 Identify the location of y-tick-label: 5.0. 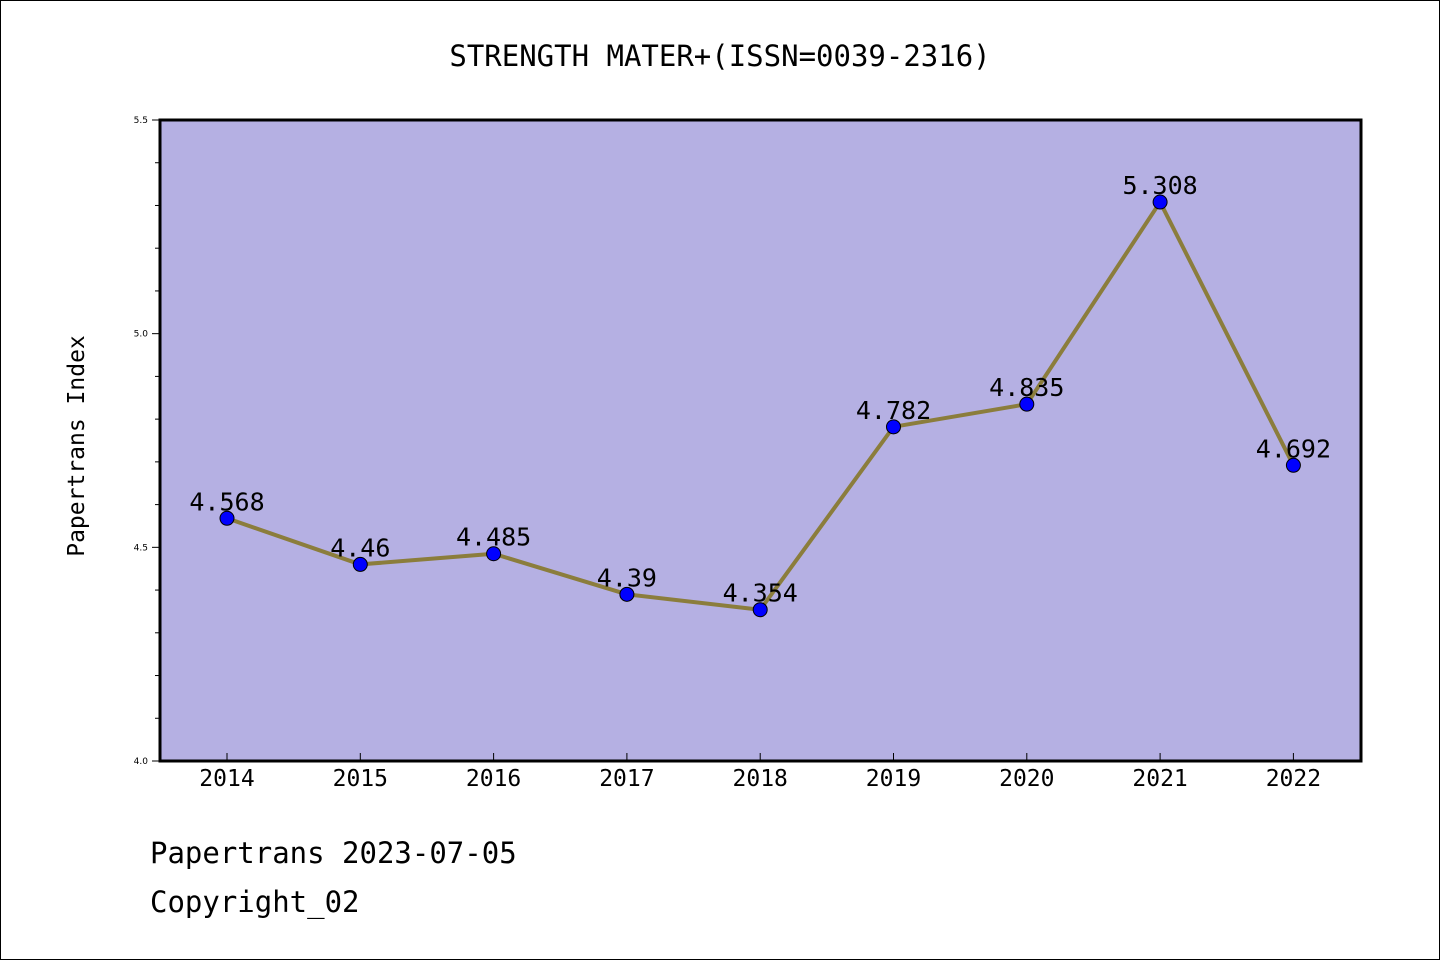
(141, 335).